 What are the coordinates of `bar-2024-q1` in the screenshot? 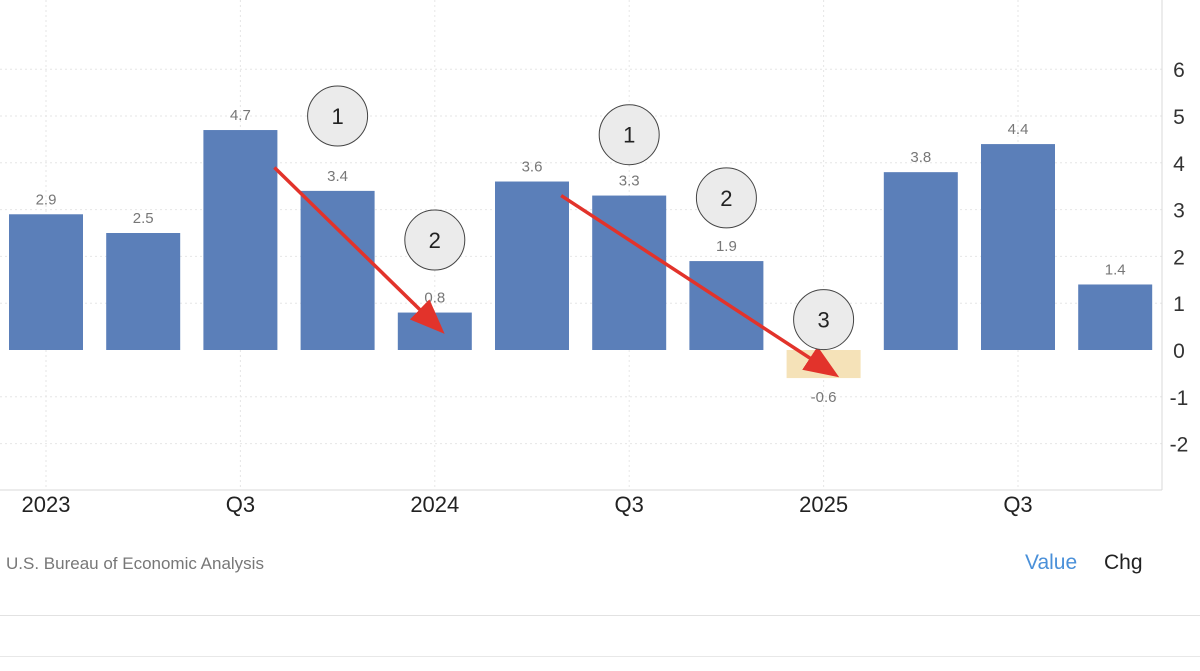 It's located at (434, 331).